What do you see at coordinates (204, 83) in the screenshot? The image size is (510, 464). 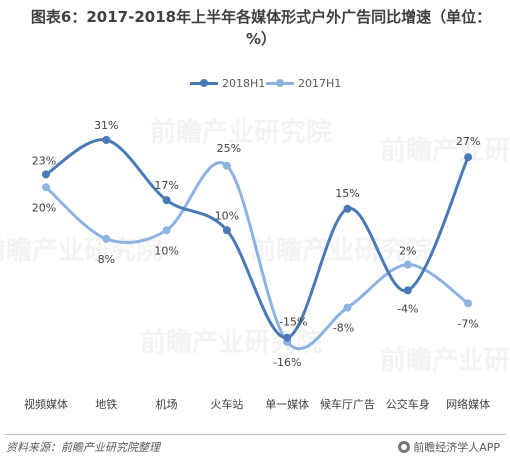 I see `legend-swatch-2018h1` at bounding box center [204, 83].